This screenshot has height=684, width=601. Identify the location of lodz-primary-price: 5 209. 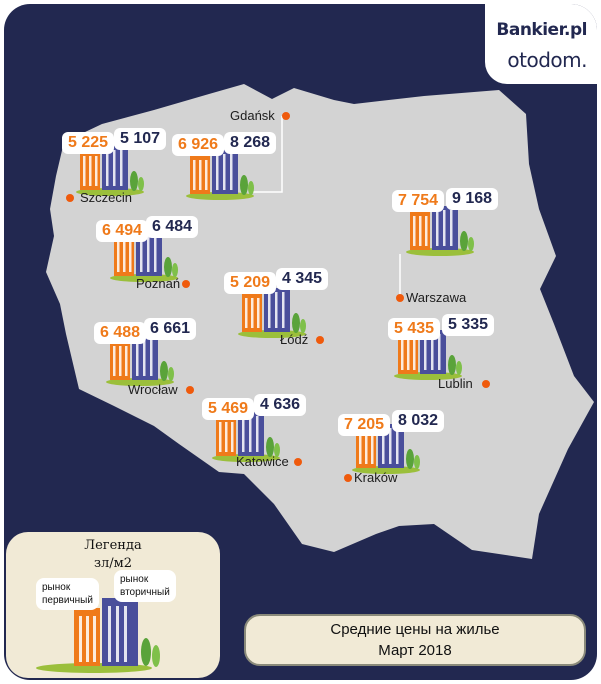
(250, 283).